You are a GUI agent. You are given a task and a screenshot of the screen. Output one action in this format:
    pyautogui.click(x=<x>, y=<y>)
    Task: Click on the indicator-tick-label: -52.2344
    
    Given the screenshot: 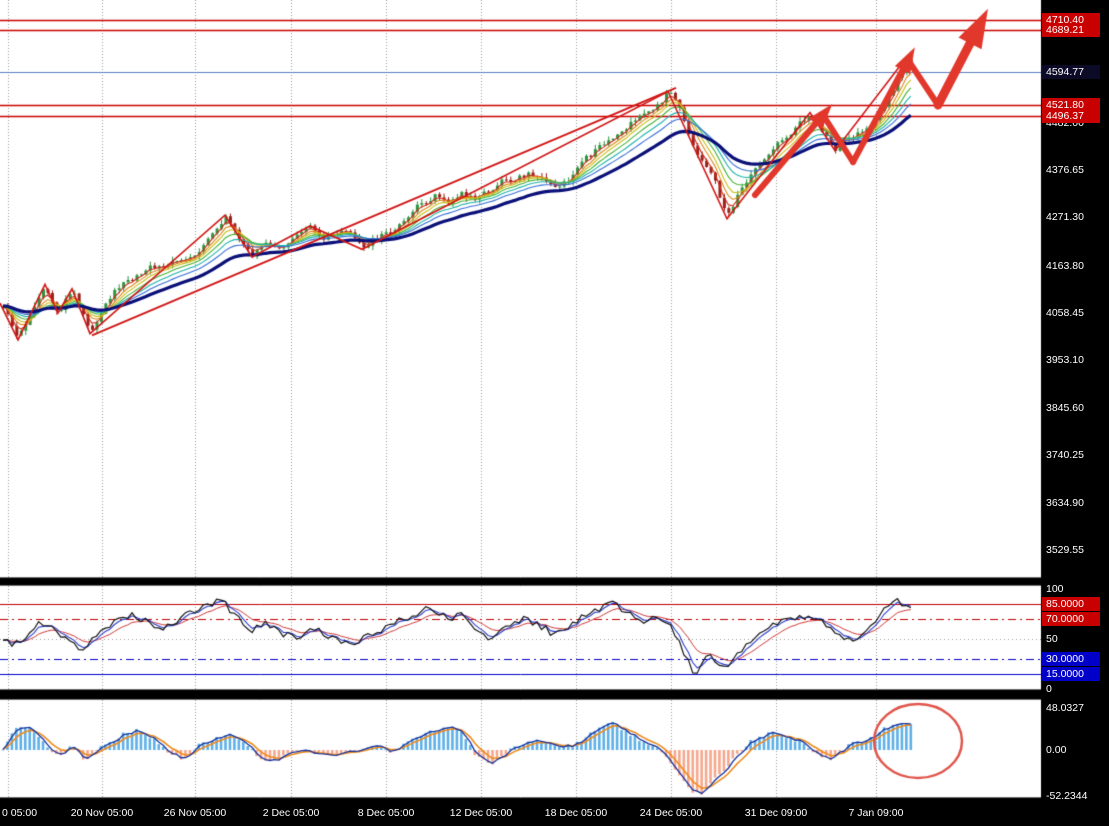 What is the action you would take?
    pyautogui.click(x=1067, y=795)
    